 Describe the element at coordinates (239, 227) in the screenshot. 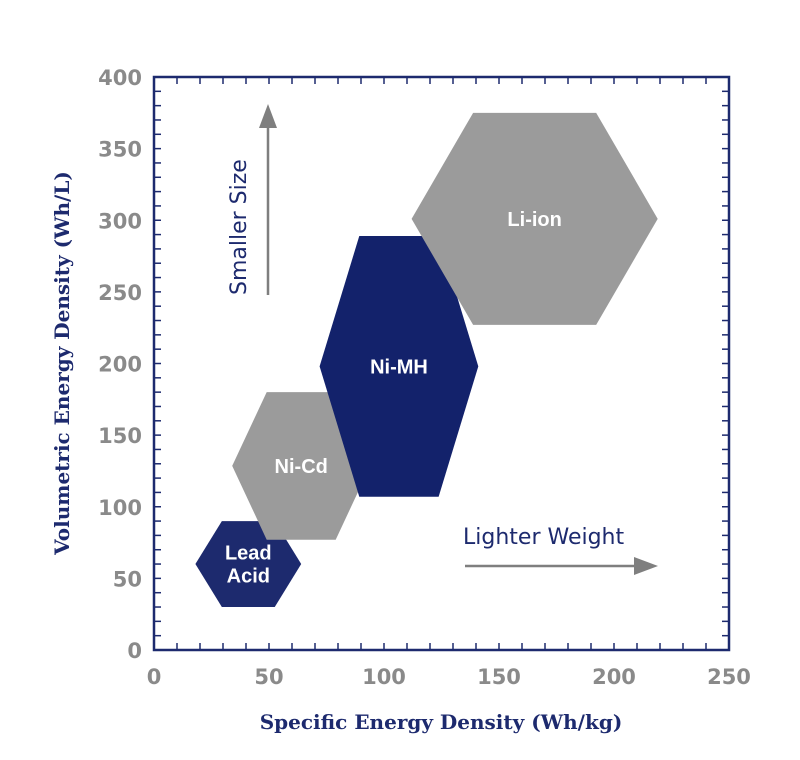

I see `smaller-size-label: Smaller Size` at that location.